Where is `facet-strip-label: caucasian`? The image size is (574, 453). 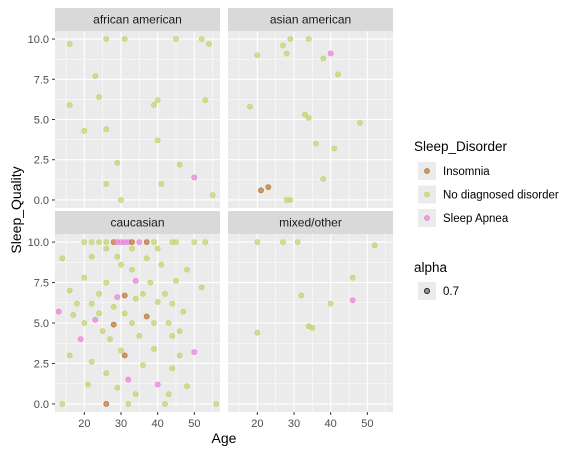 facet-strip-label: caucasian is located at coordinates (137, 223).